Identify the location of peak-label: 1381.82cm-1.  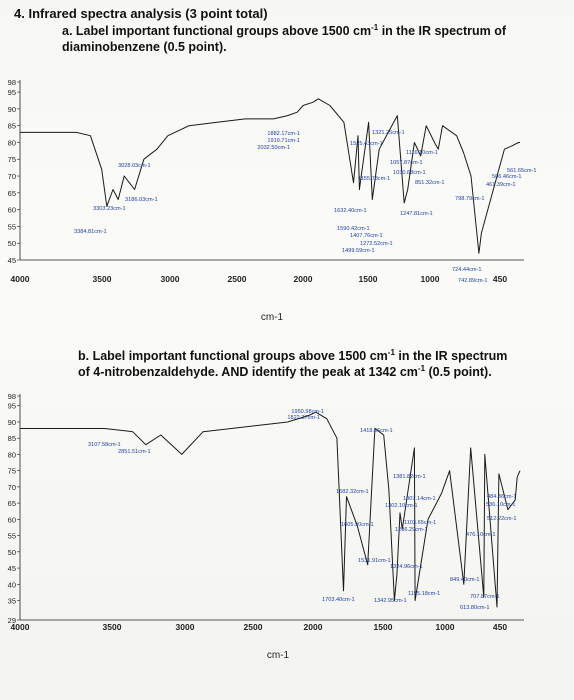
(409, 477).